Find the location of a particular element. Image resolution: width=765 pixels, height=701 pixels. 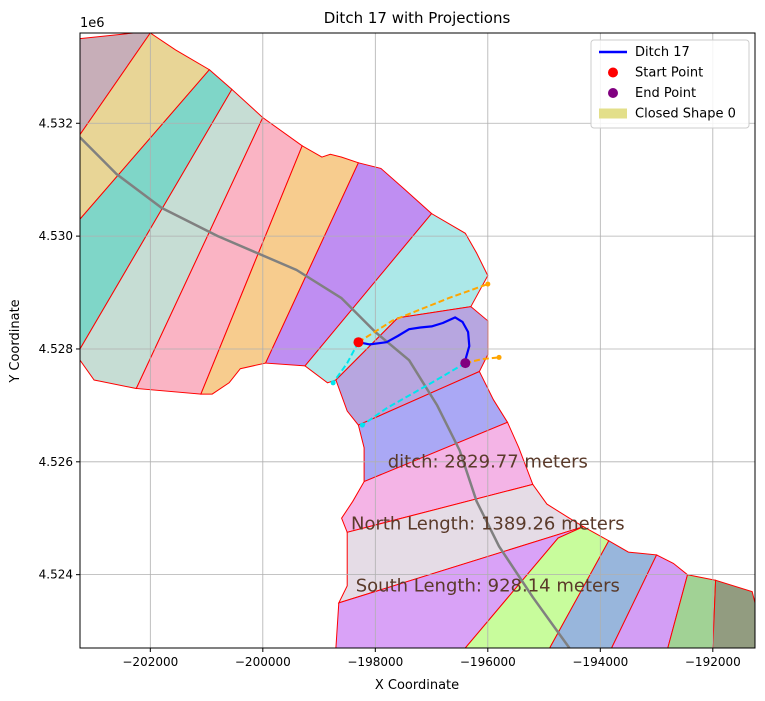

x-tick-label-5: −192000 is located at coordinates (713, 662).